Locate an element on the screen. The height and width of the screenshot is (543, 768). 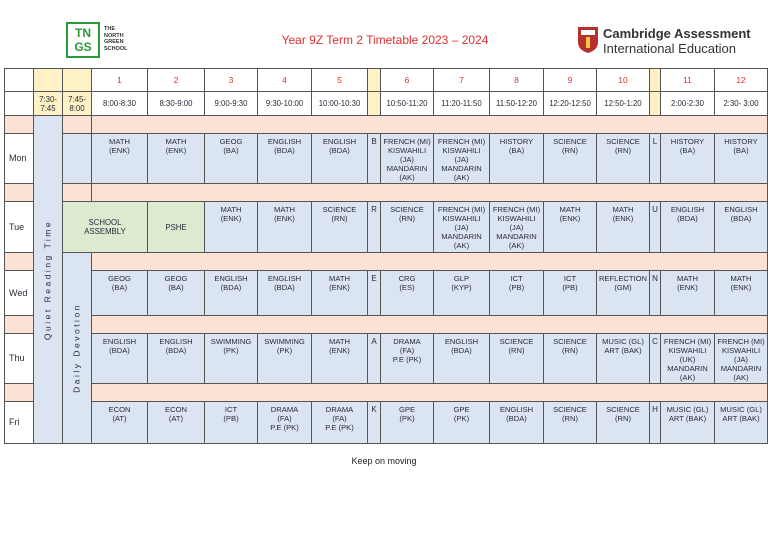
cell-line: (FA) is located at coordinates (339, 418).